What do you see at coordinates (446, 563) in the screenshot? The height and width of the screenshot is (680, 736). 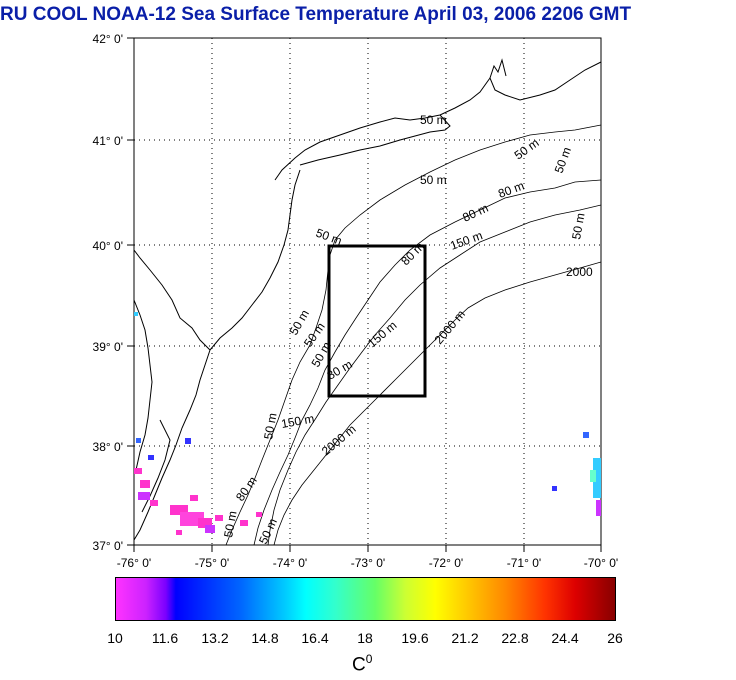 I see `lon-tick-72: -72° 0'` at bounding box center [446, 563].